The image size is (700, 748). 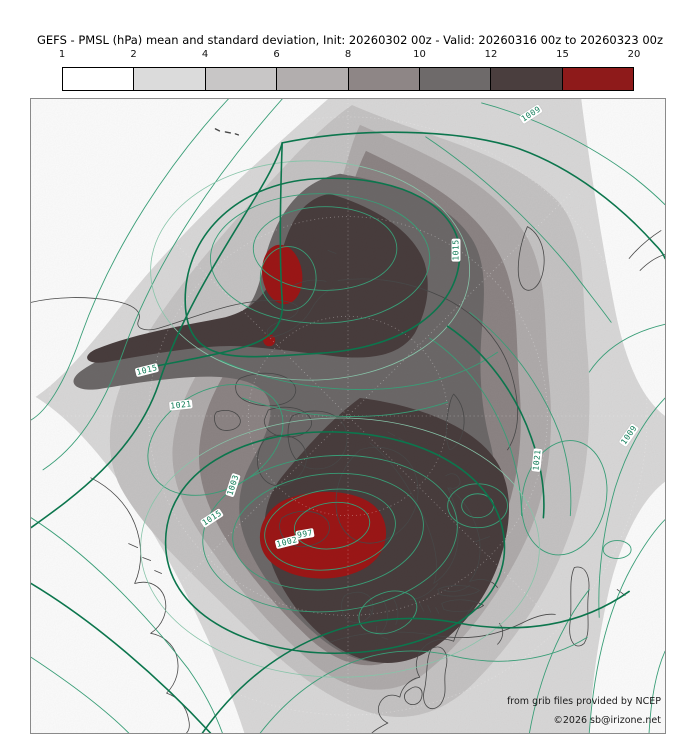 I want to click on colorbar-tick: 2, so click(x=133, y=54).